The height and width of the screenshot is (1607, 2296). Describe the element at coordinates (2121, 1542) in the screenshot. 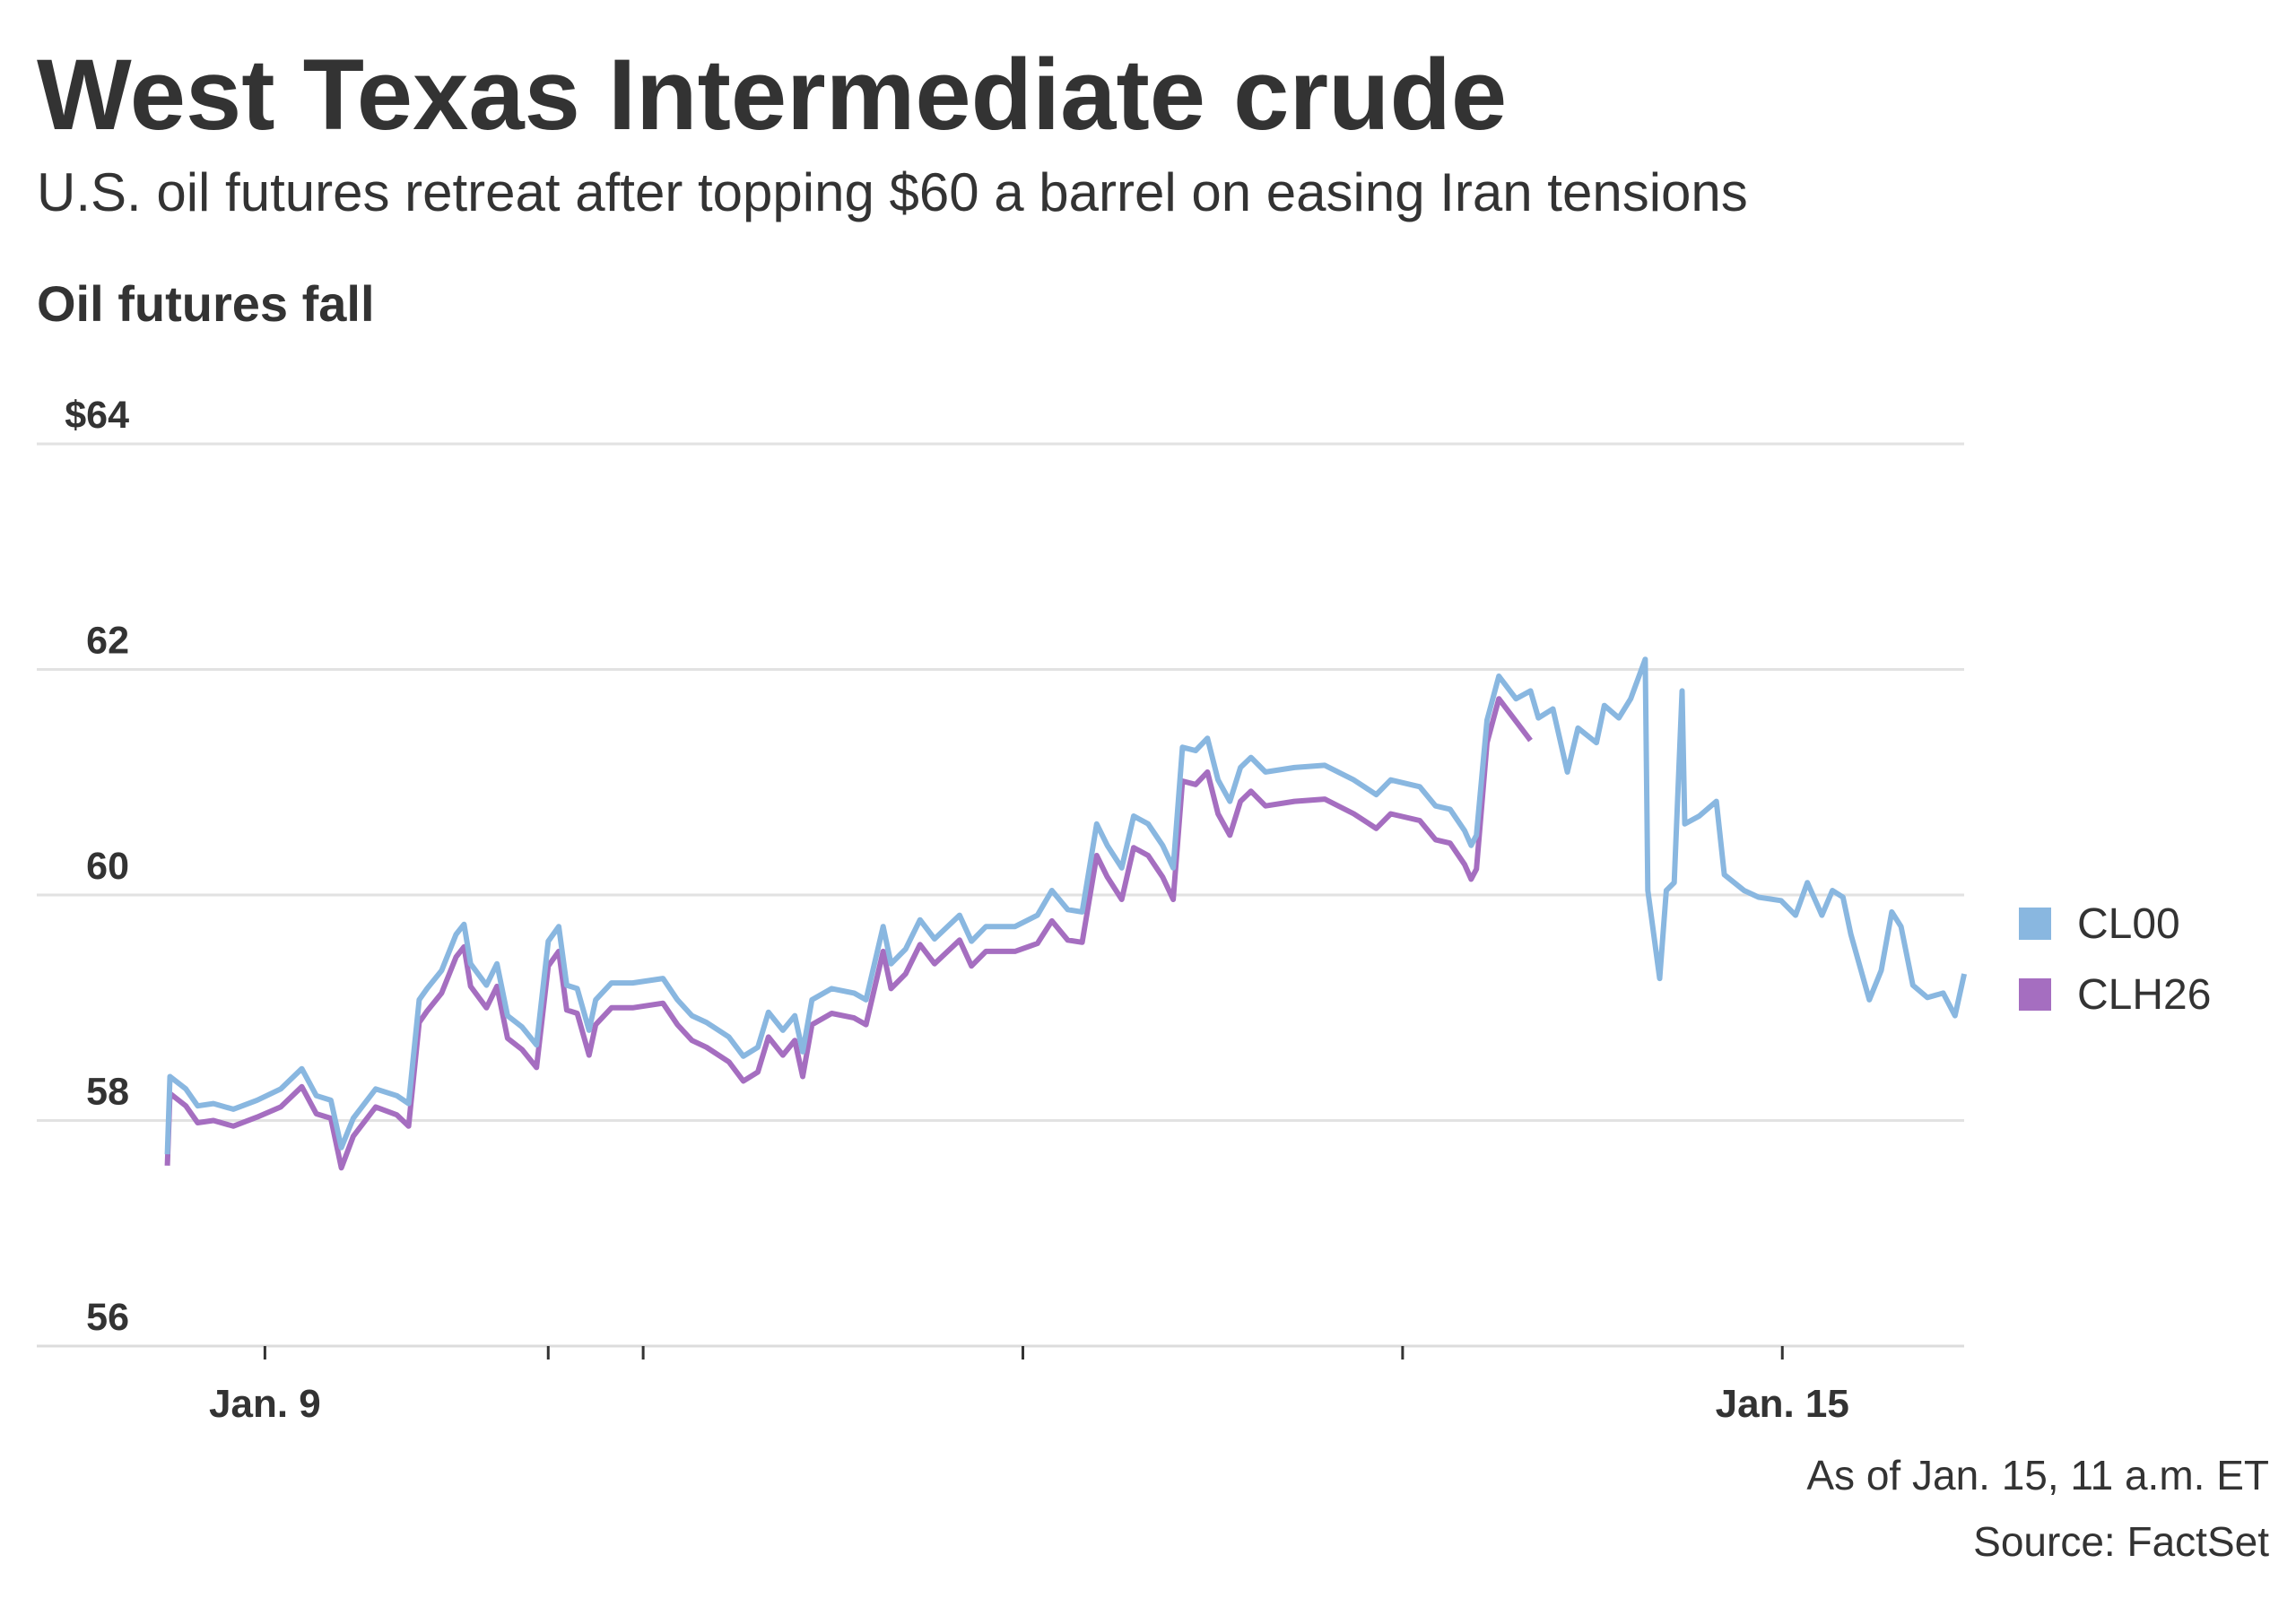

I see `source-note: Source: FactSet` at that location.